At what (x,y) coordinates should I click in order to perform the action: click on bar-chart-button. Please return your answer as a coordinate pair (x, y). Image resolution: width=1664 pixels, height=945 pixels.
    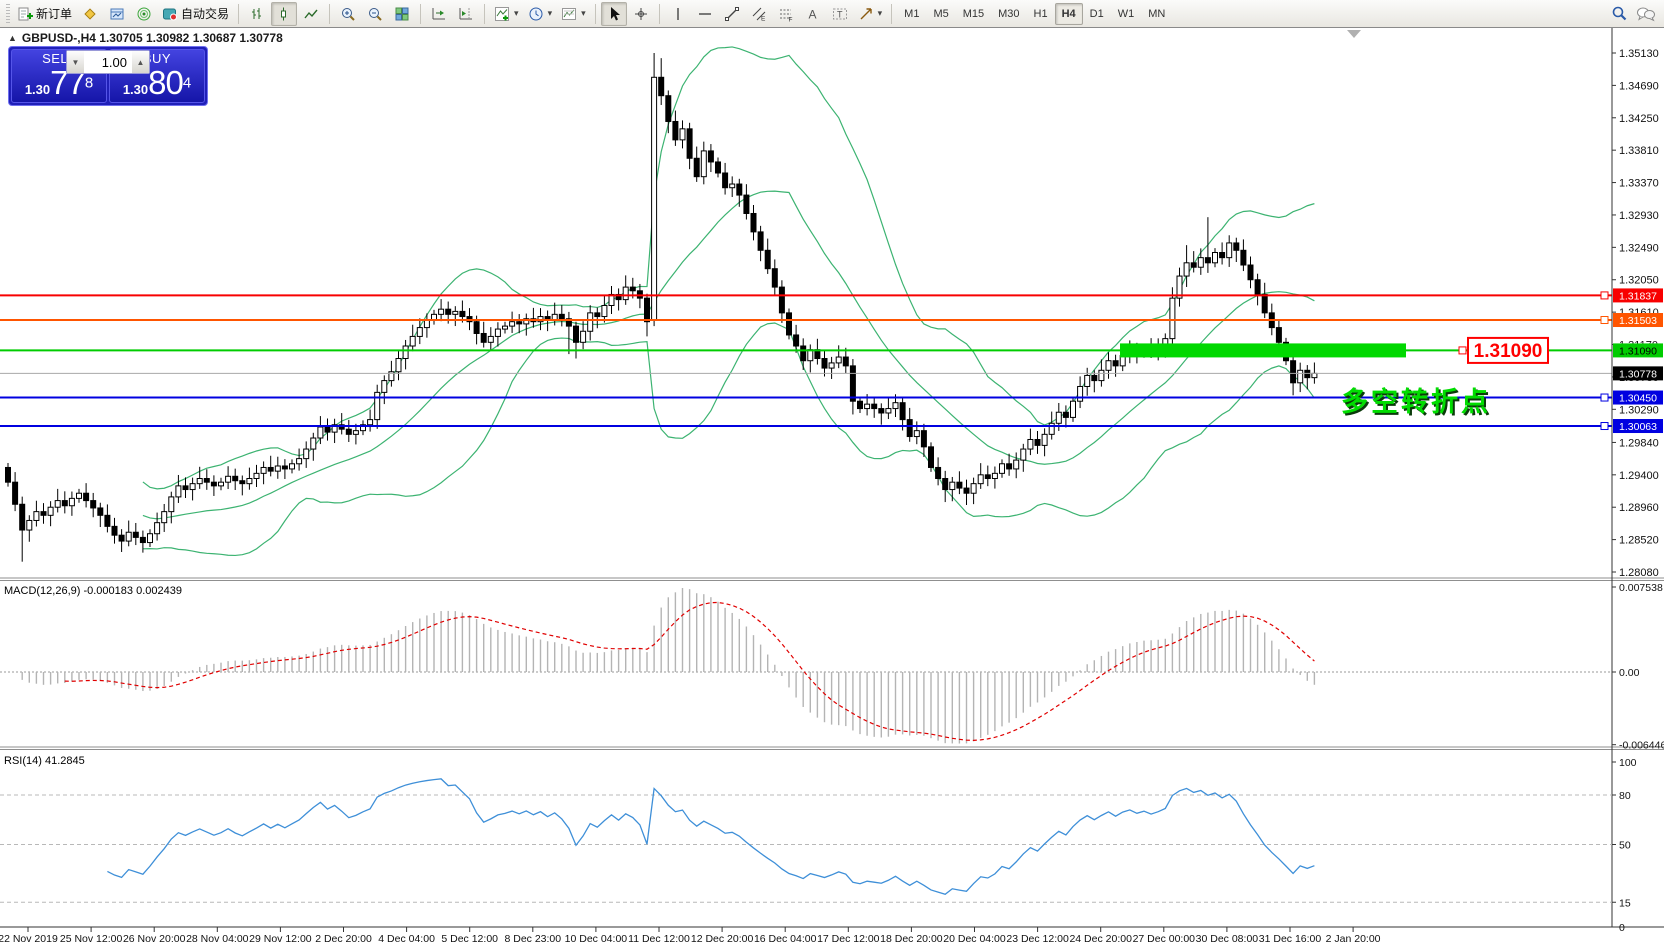
    Looking at the image, I should click on (257, 14).